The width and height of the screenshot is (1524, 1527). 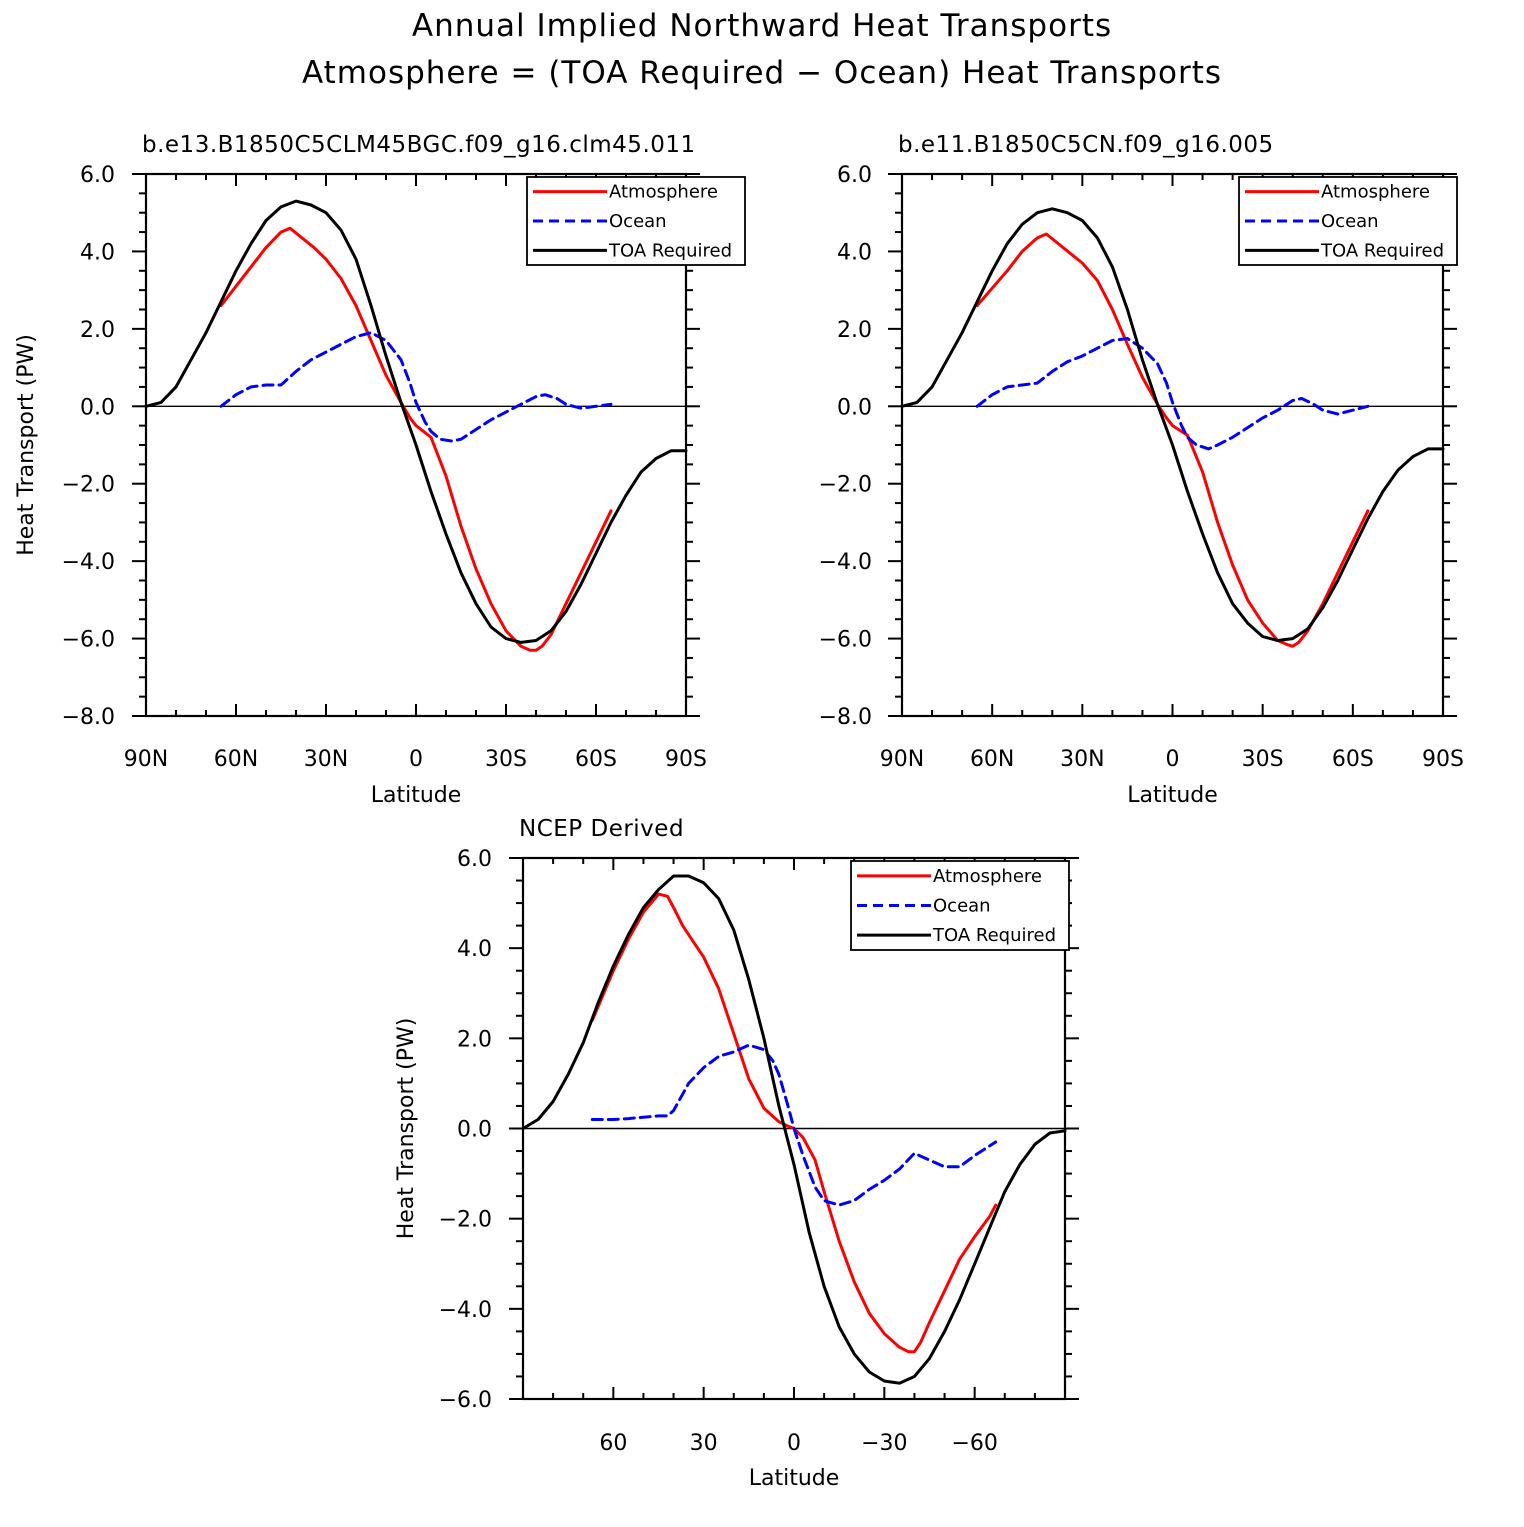 What do you see at coordinates (704, 1443) in the screenshot?
I see `x-tick-label: 30` at bounding box center [704, 1443].